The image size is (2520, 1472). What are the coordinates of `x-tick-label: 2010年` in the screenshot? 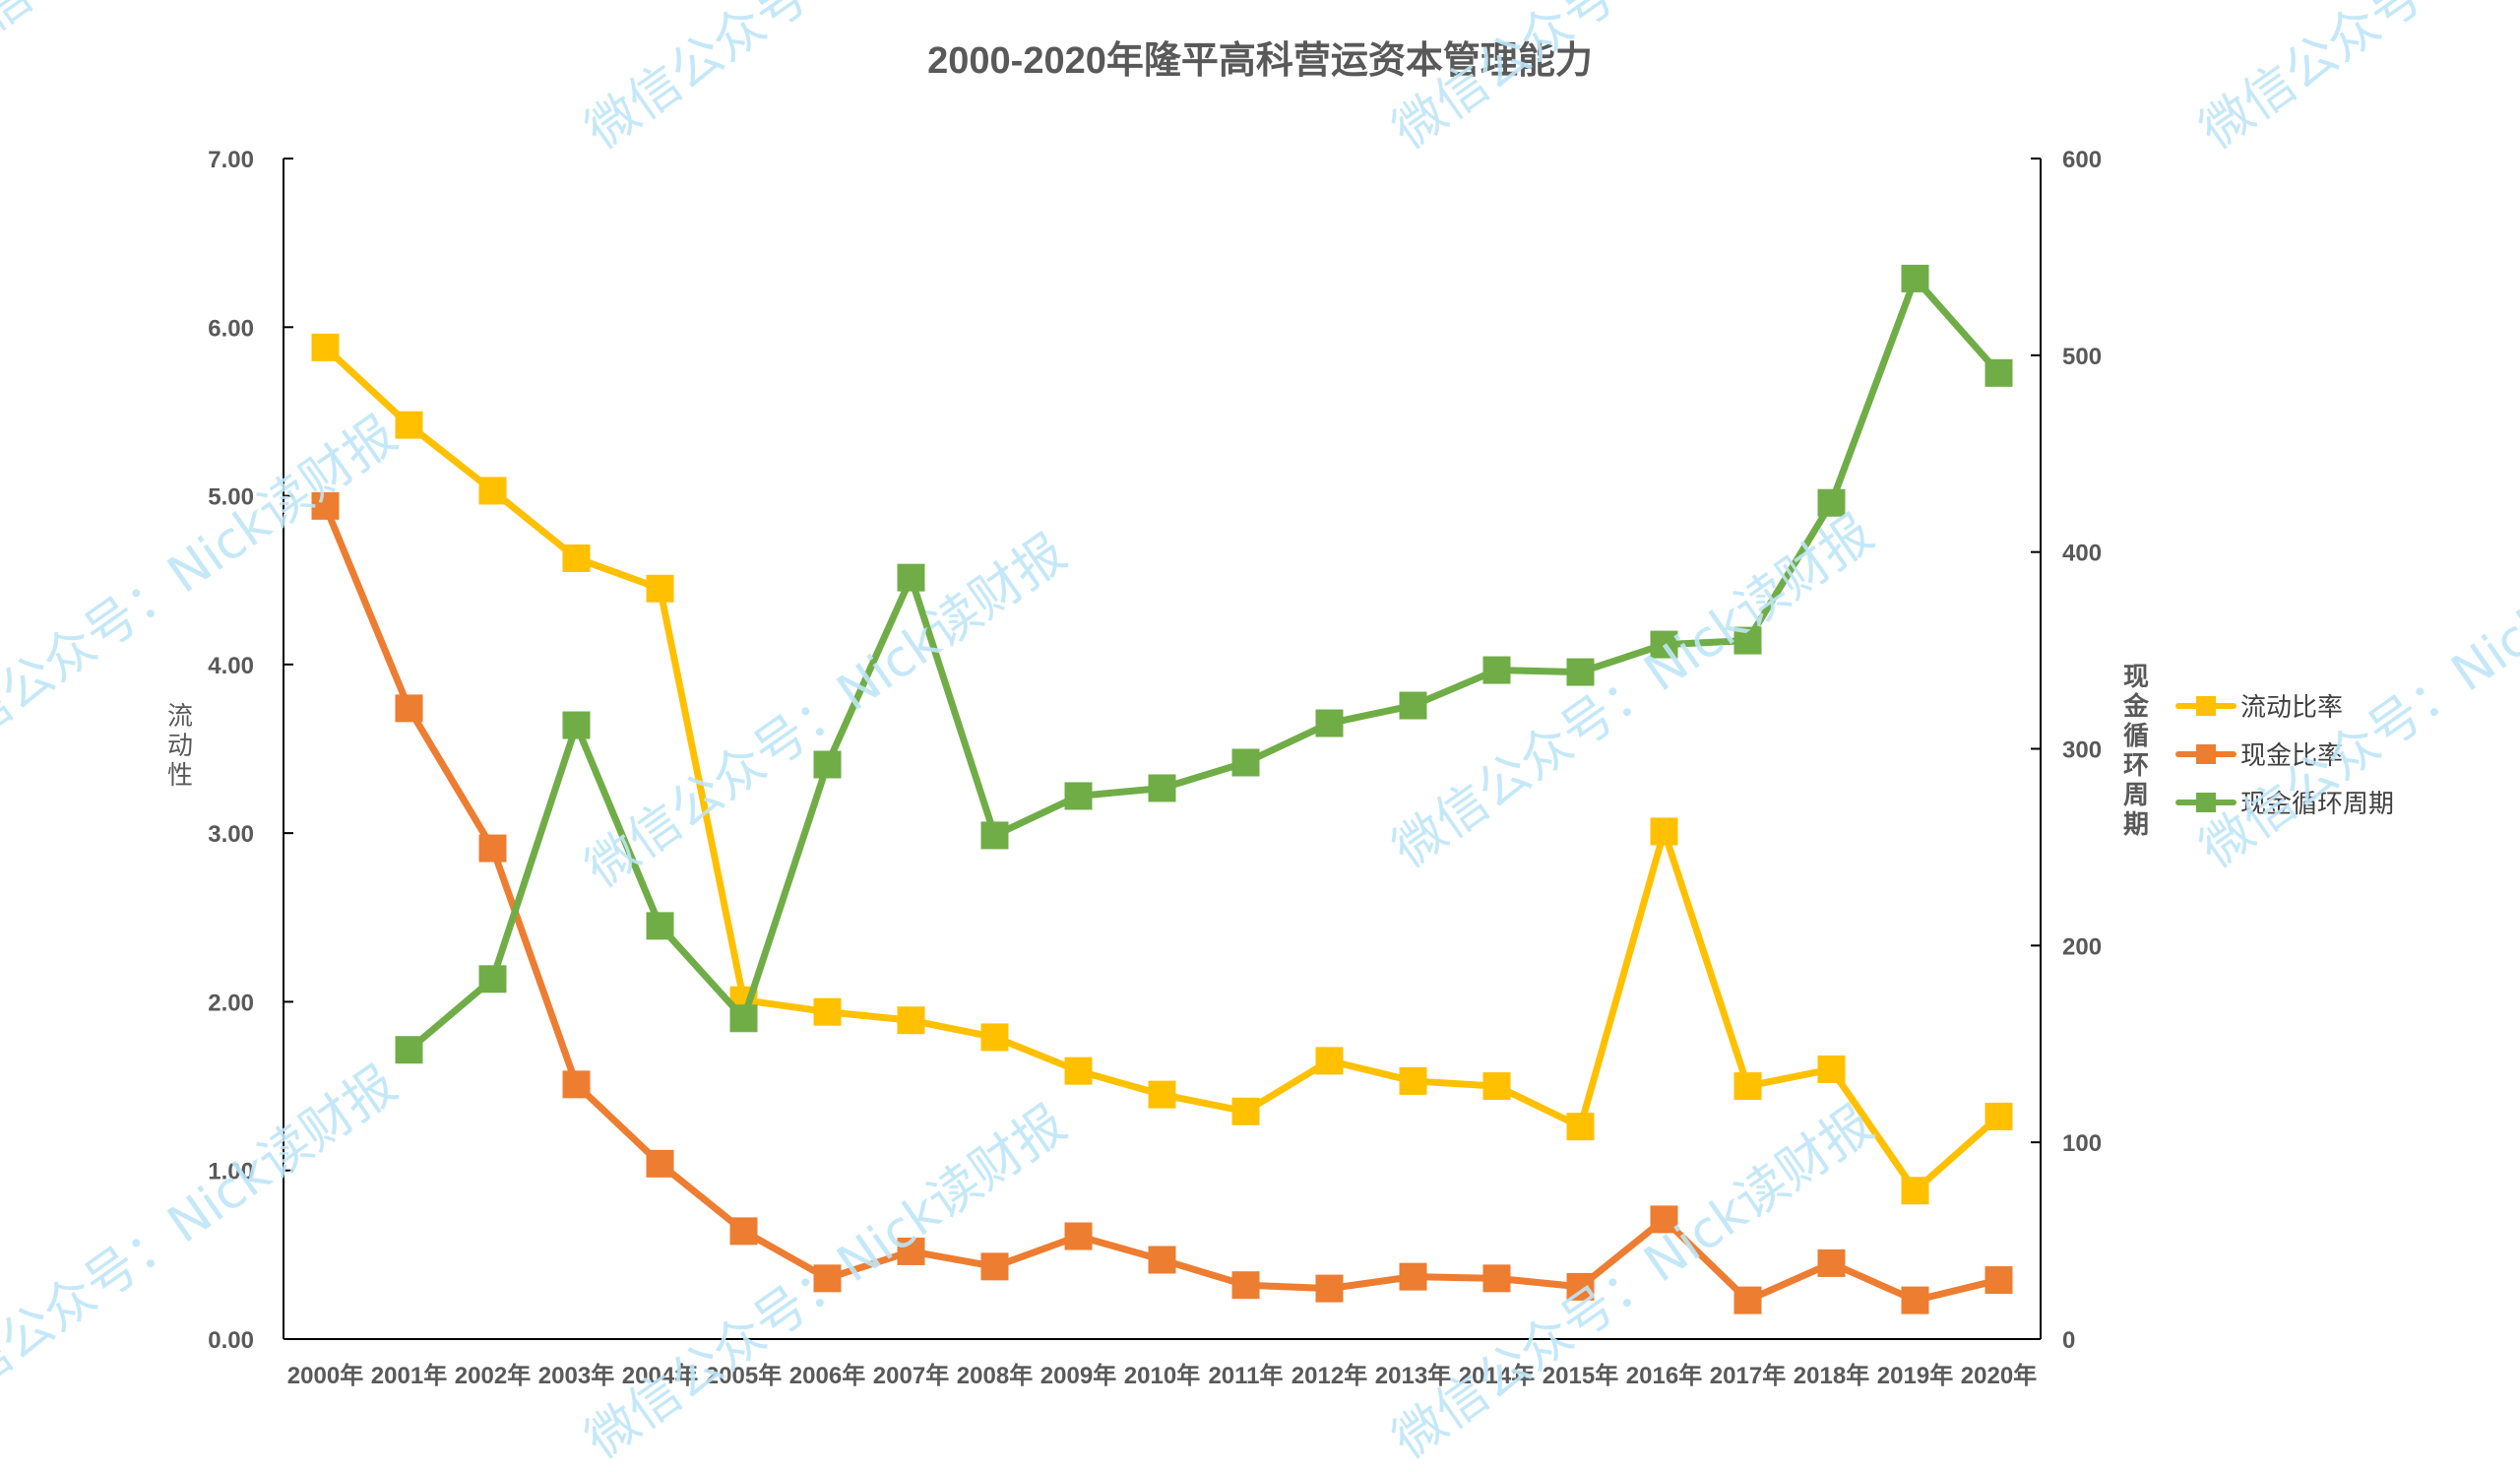 It's located at (1162, 1375).